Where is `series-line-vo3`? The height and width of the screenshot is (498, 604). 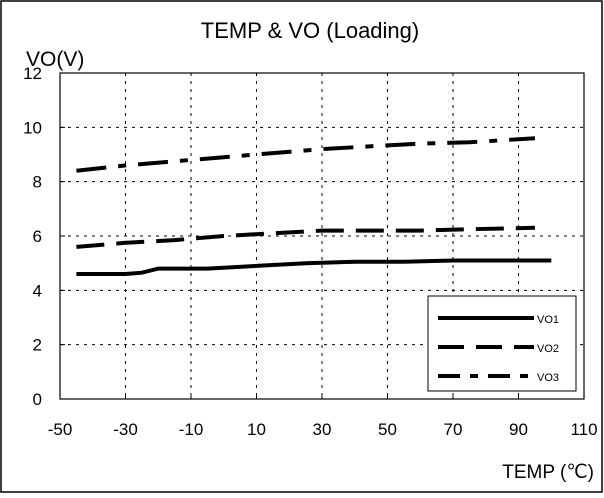 series-line-vo3 is located at coordinates (306, 154).